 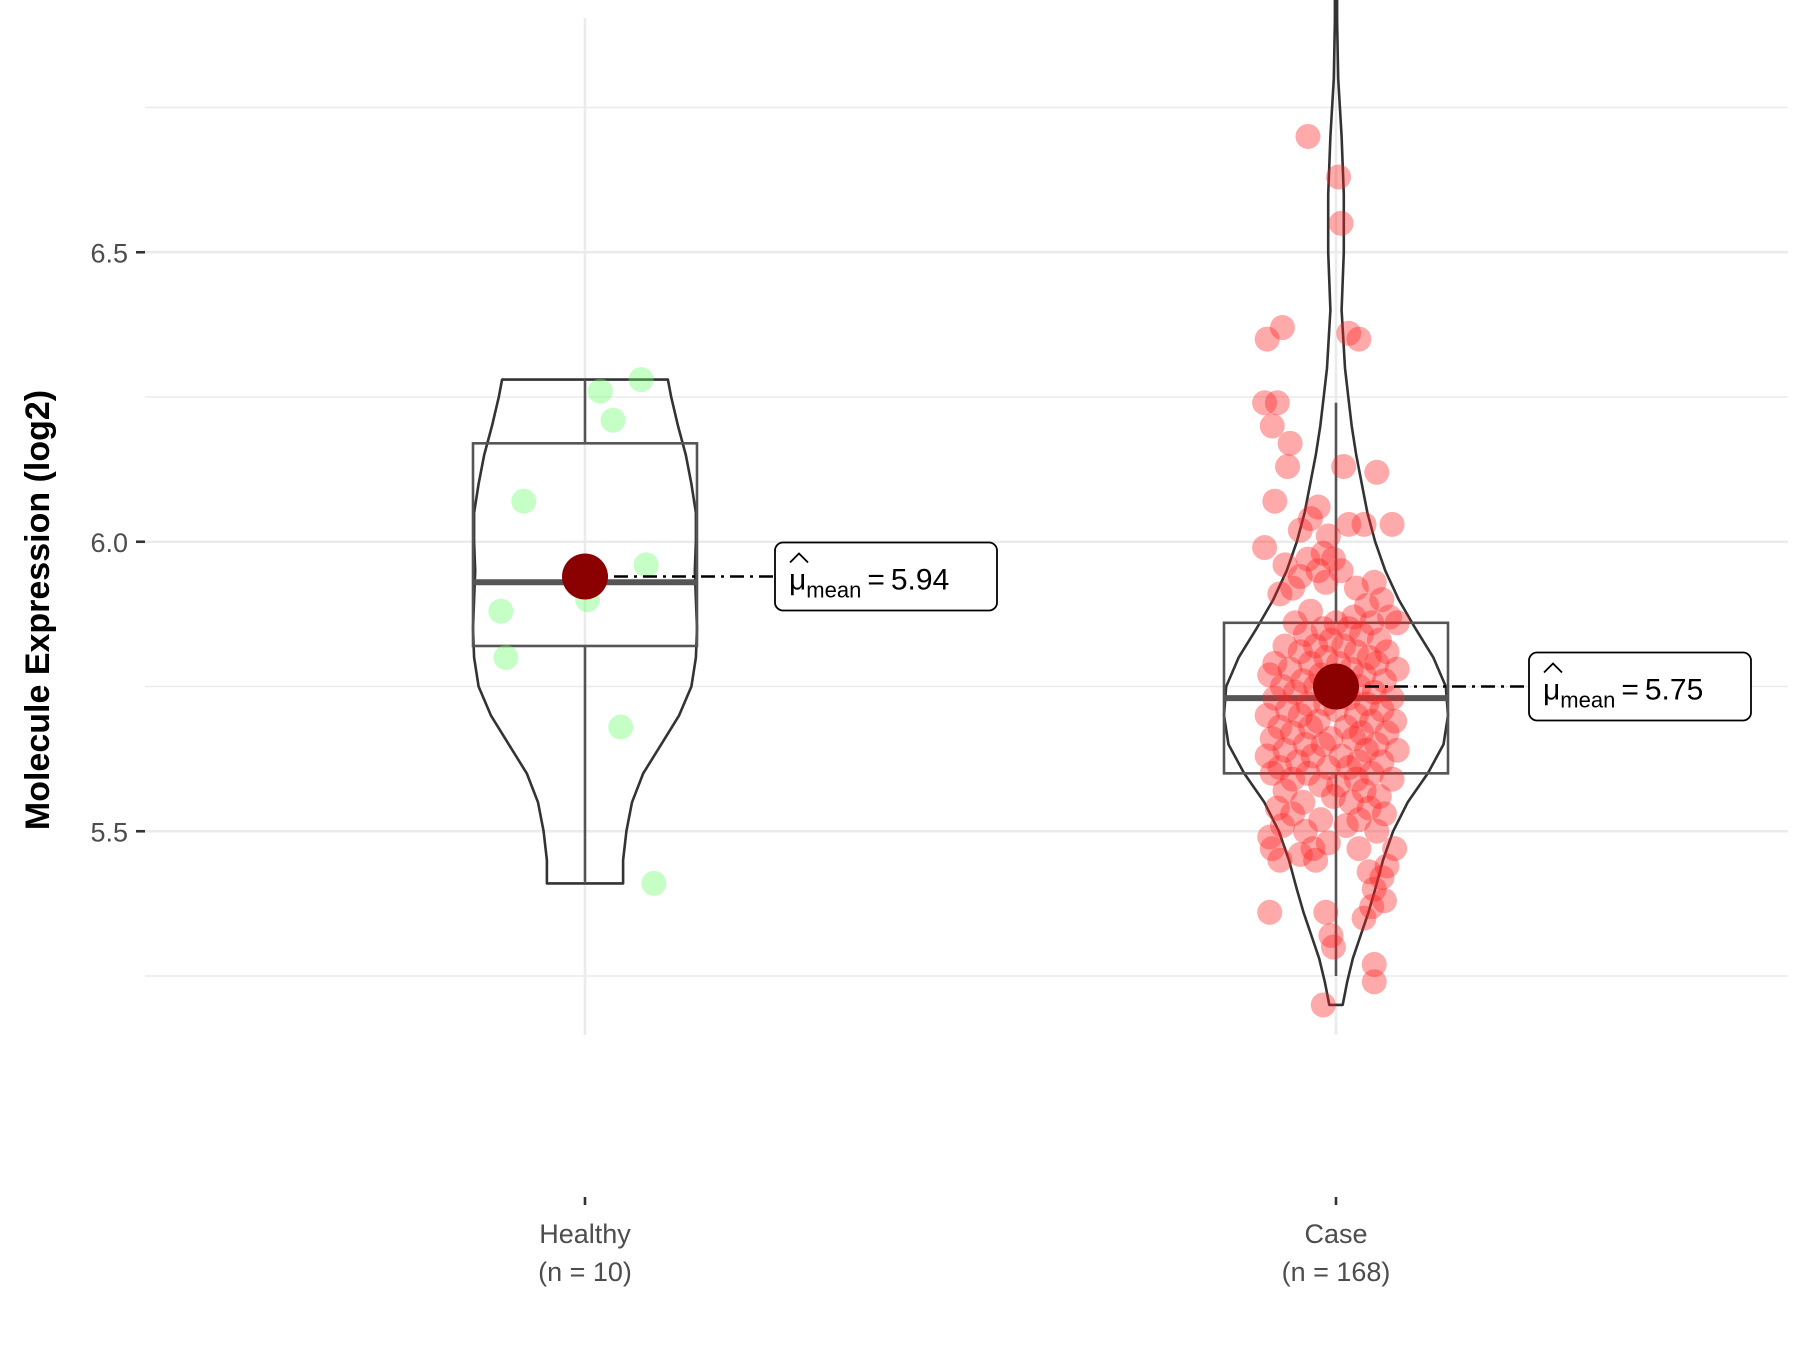 What do you see at coordinates (109, 253) in the screenshot?
I see `y-tick-label-2: 6.5` at bounding box center [109, 253].